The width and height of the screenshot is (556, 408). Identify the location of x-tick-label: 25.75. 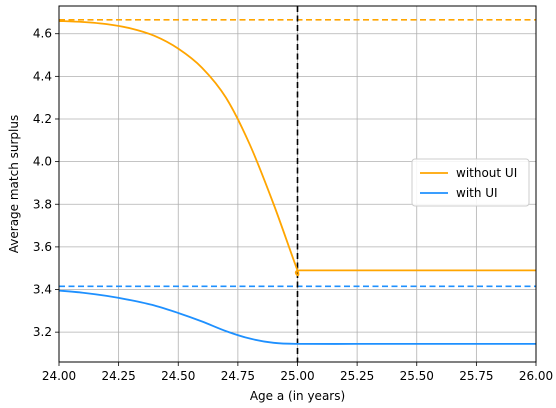
(476, 376).